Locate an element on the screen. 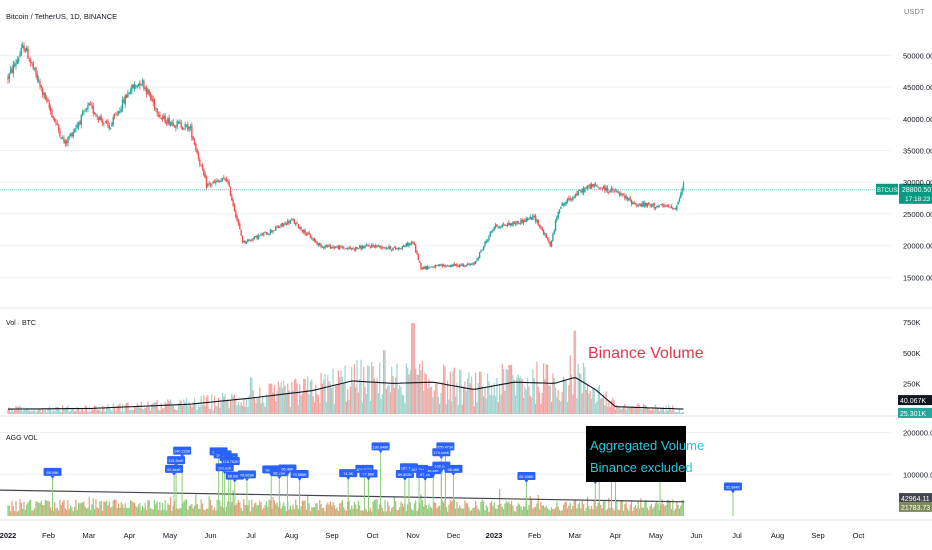  currency-label: USDT is located at coordinates (914, 11).